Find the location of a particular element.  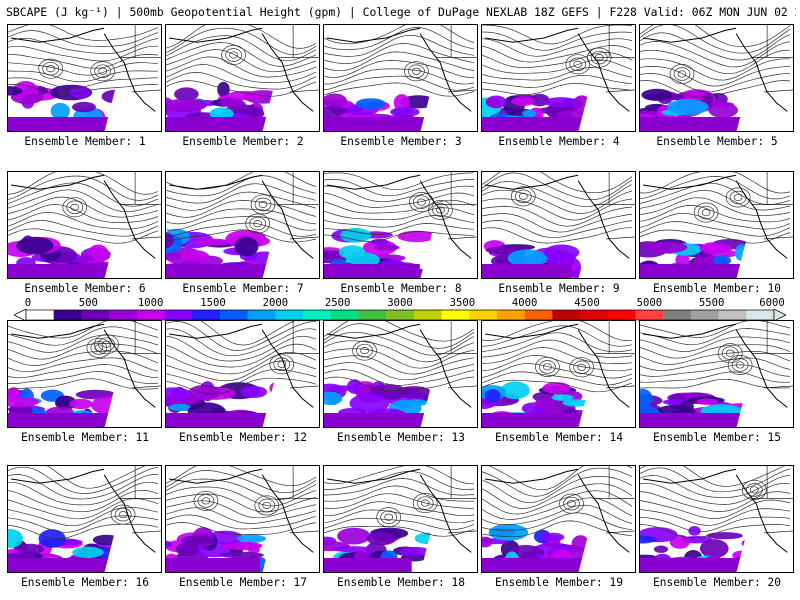

ensemble-member-label: Ensemble Member: 18 is located at coordinates (401, 582).